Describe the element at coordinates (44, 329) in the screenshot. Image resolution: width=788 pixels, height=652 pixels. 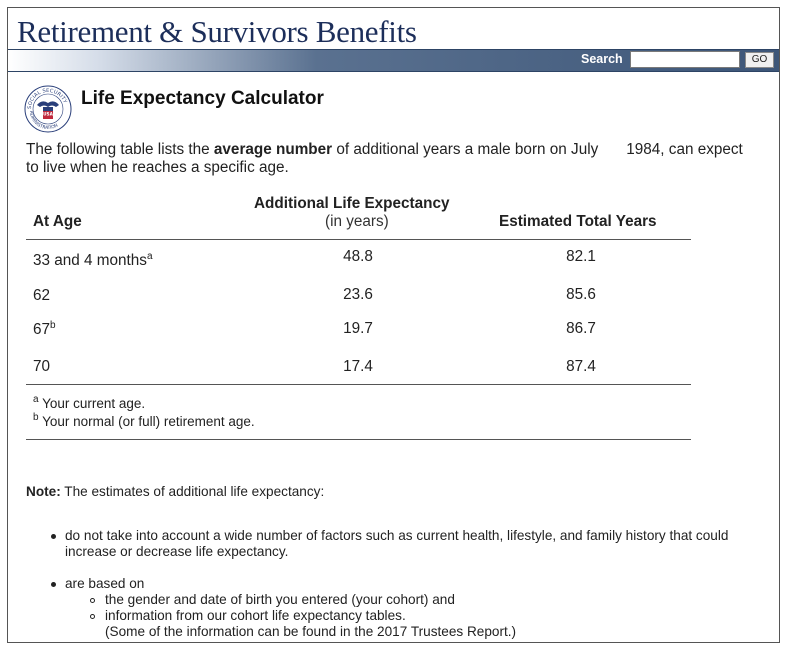
I see `table-row-age: 67b` at that location.